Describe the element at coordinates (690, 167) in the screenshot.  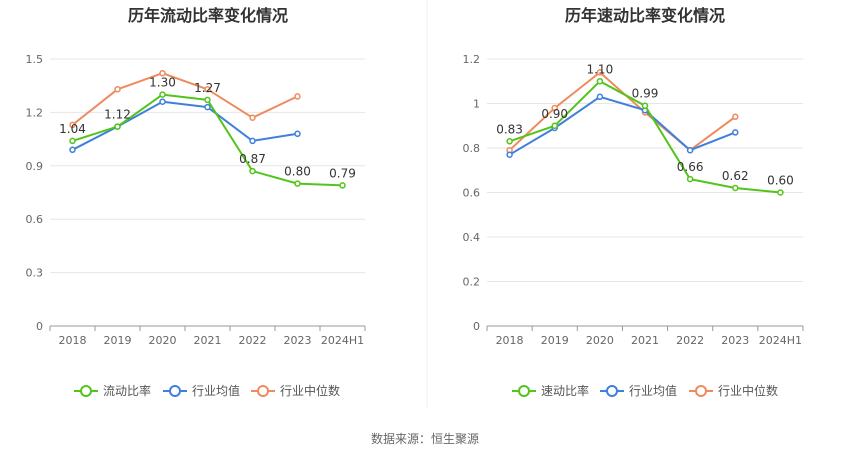
I see `data-label: 0.66` at that location.